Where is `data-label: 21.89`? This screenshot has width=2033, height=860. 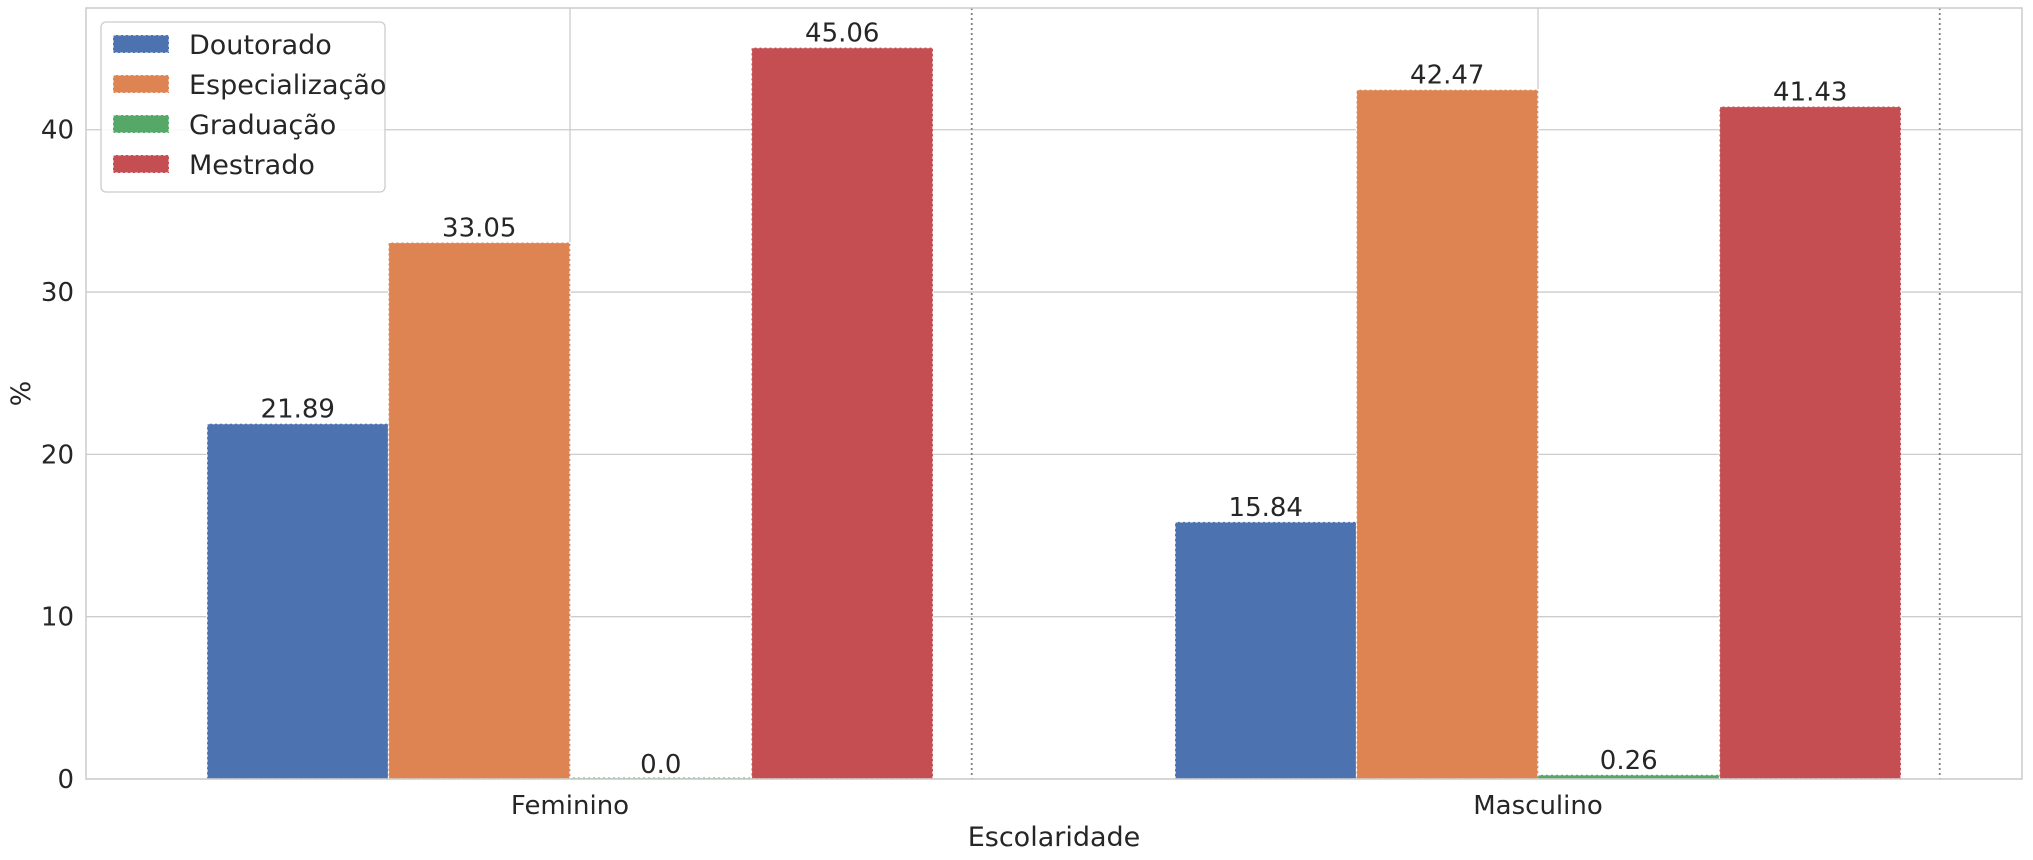
data-label: 21.89 is located at coordinates (298, 410).